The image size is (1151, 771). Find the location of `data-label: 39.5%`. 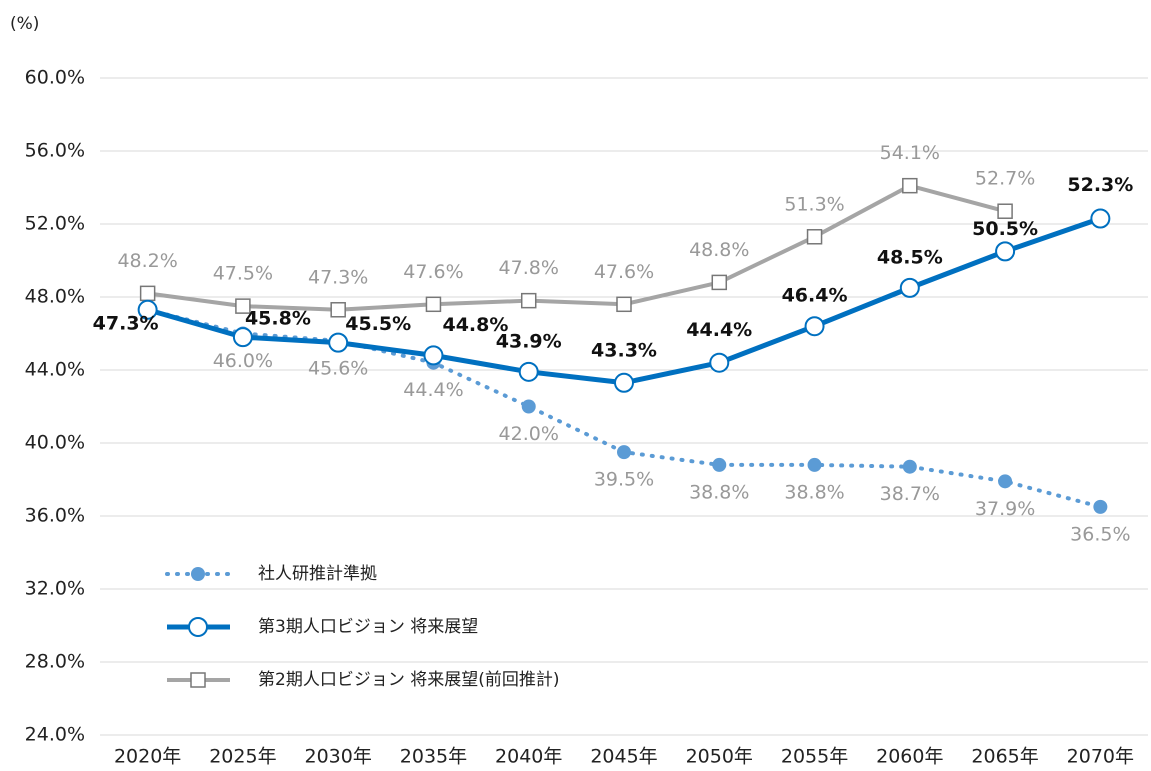

data-label: 39.5% is located at coordinates (624, 480).